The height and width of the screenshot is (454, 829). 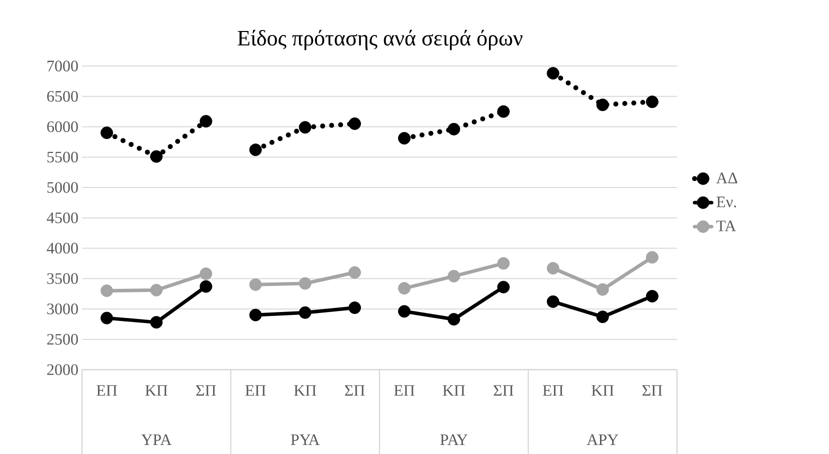 What do you see at coordinates (156, 439) in the screenshot?
I see `text: ΥΡΑ` at bounding box center [156, 439].